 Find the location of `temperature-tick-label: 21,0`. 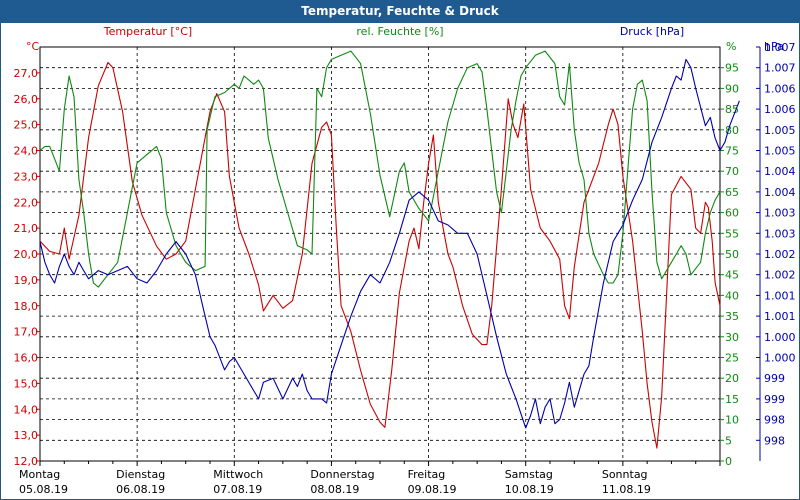

temperature-tick-label: 21,0 is located at coordinates (26, 228).